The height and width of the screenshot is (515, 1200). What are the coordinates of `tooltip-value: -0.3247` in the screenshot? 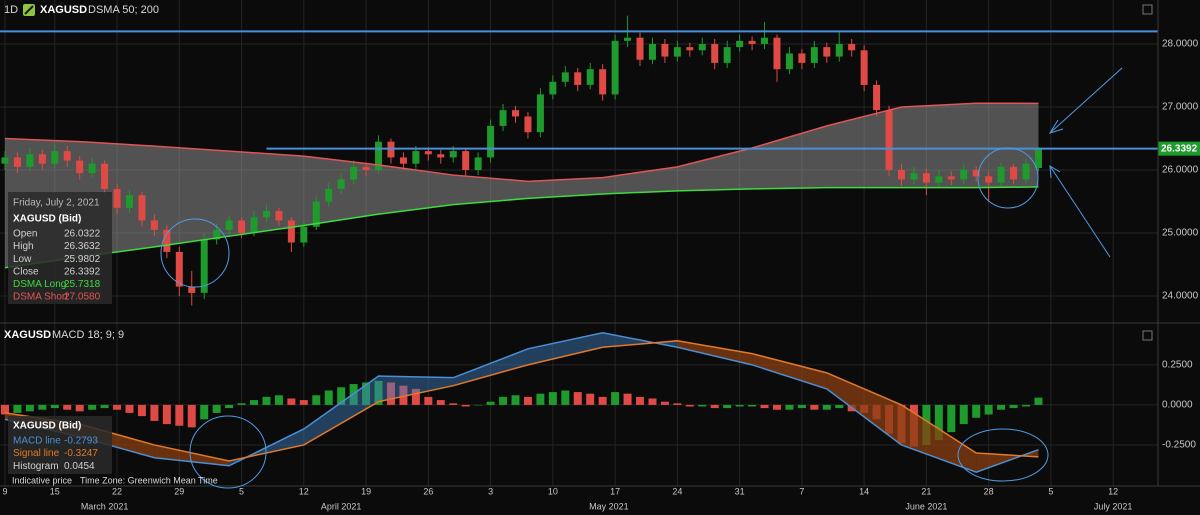 It's located at (81, 453).